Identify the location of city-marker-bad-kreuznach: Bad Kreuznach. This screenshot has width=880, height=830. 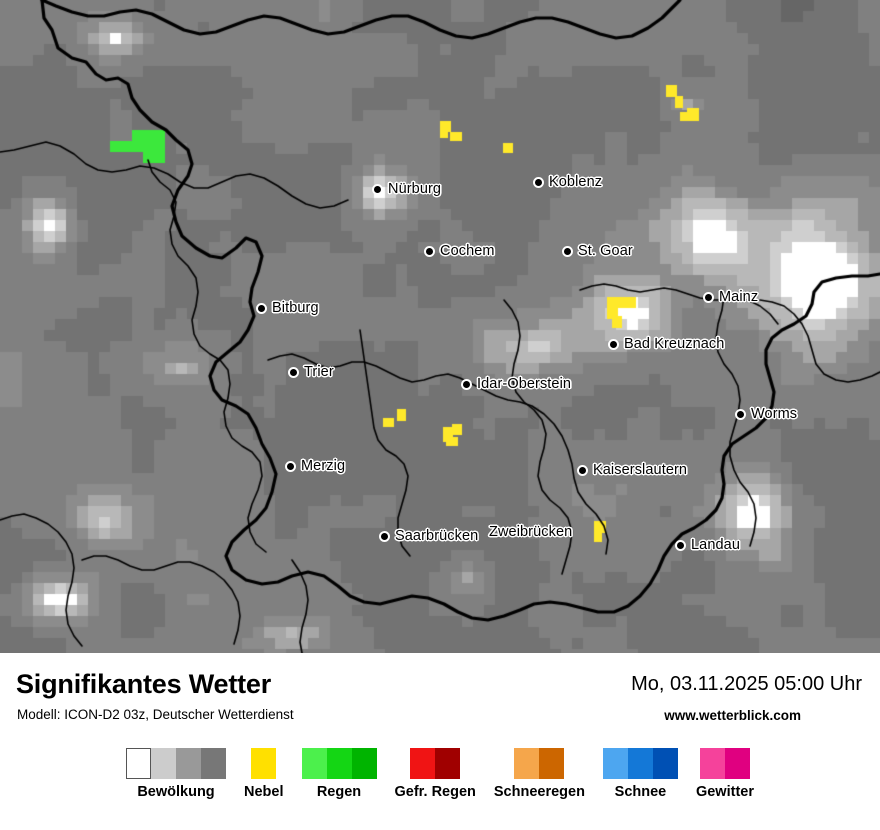
(666, 344).